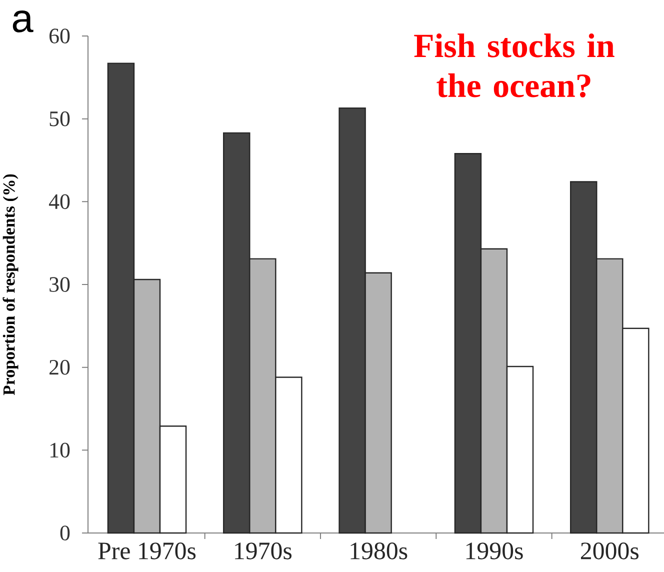 The height and width of the screenshot is (572, 664). Describe the element at coordinates (60, 118) in the screenshot. I see `y-tick-label: 50` at that location.